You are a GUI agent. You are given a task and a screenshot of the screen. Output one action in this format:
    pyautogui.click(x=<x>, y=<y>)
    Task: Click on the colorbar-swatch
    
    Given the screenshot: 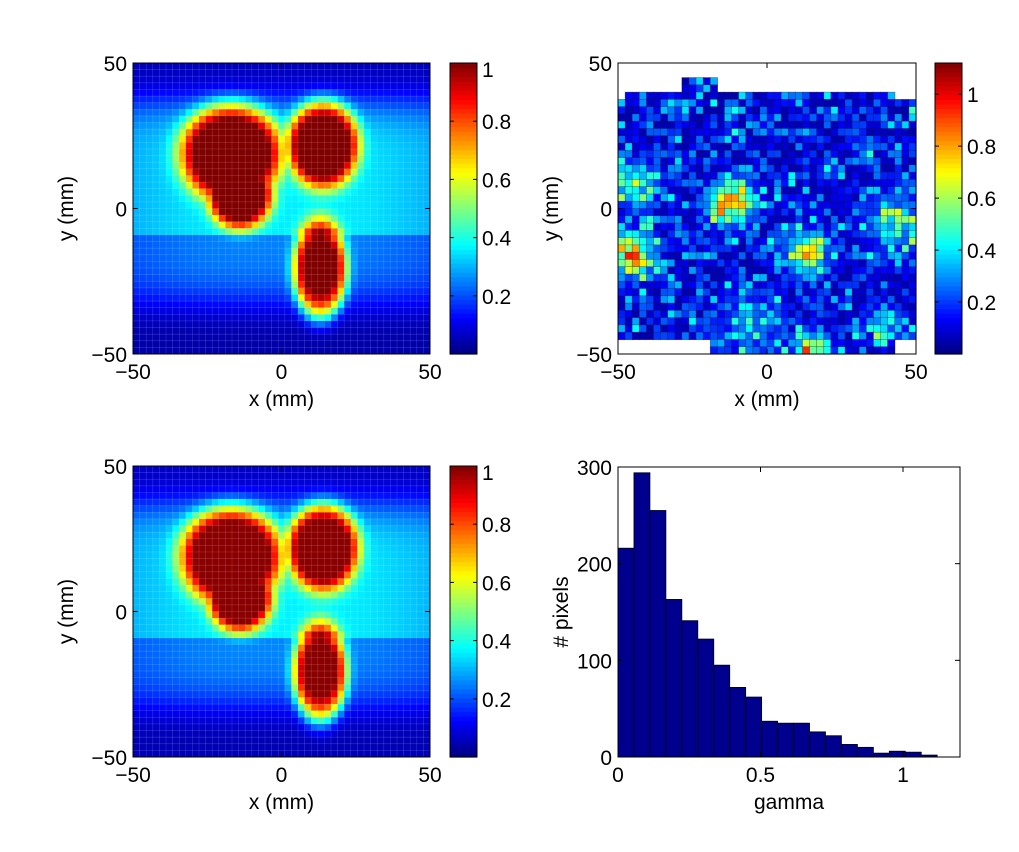 What is the action you would take?
    pyautogui.click(x=463, y=279)
    